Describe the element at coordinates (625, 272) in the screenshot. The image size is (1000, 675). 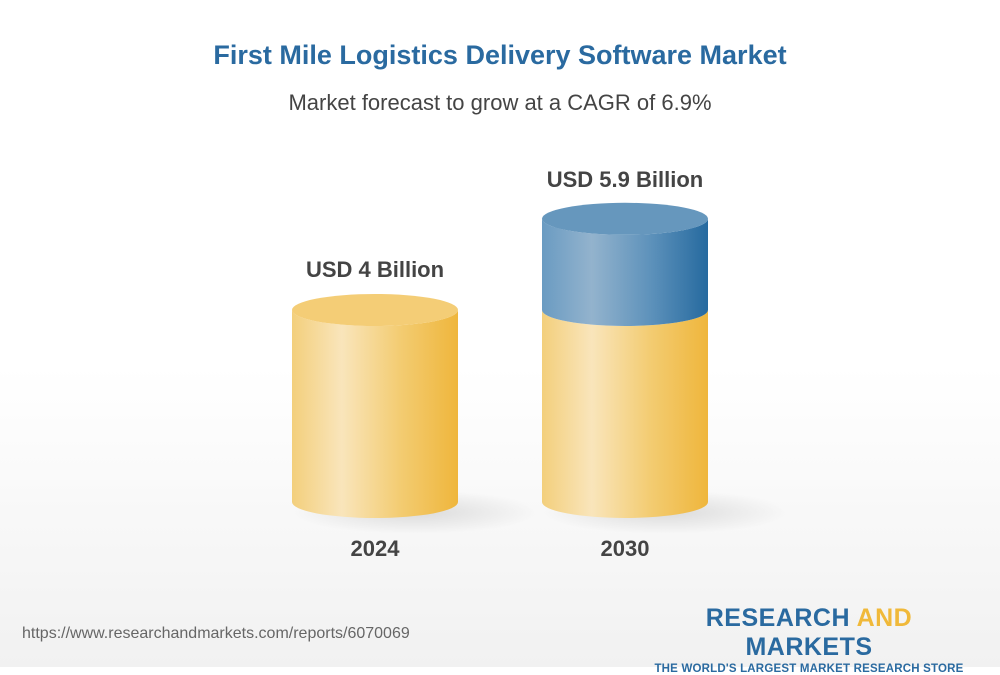
I see `bar-growth-segment-2030` at that location.